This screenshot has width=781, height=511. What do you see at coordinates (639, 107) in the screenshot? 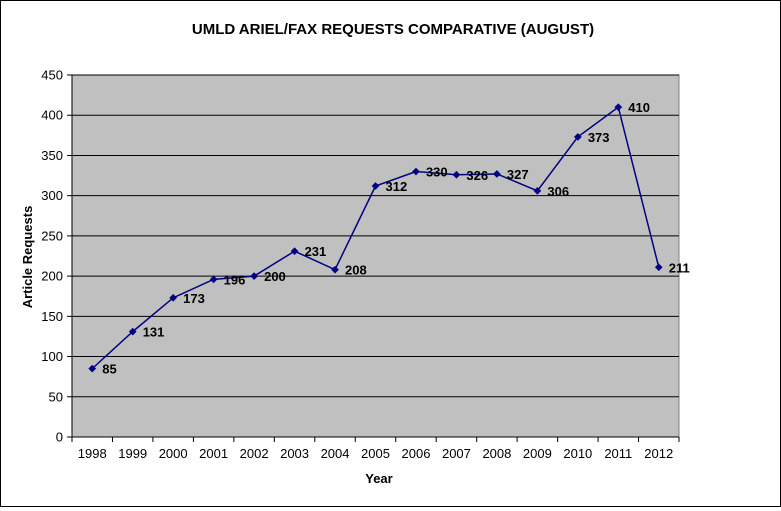
I see `data-label: 410` at bounding box center [639, 107].